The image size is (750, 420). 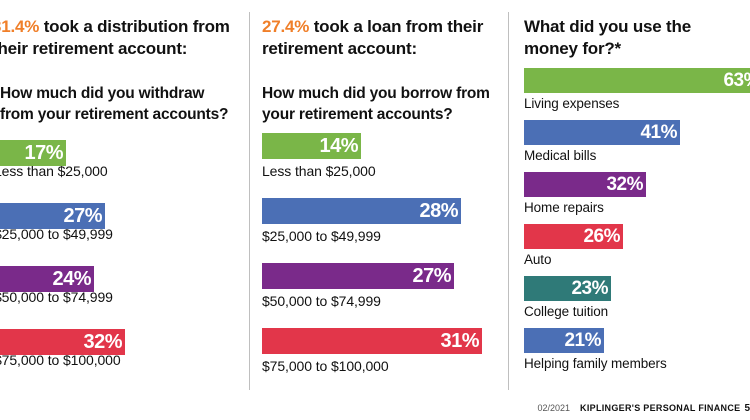 I want to click on chart2-bar-3: 32%, so click(x=585, y=184).